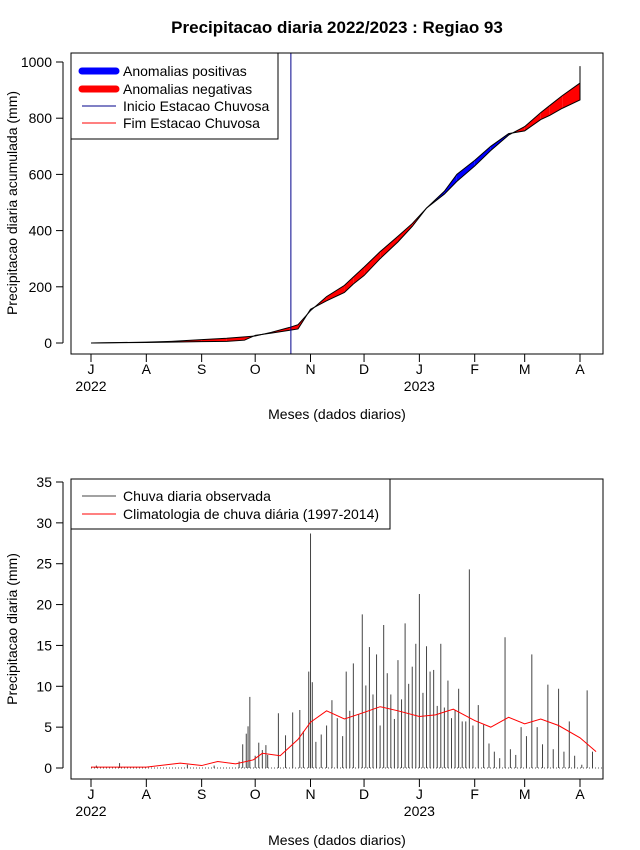 This screenshot has width=640, height=850. I want to click on legend-label-climatology: Climatologia de chuva diária (1997-2014), so click(251, 514).